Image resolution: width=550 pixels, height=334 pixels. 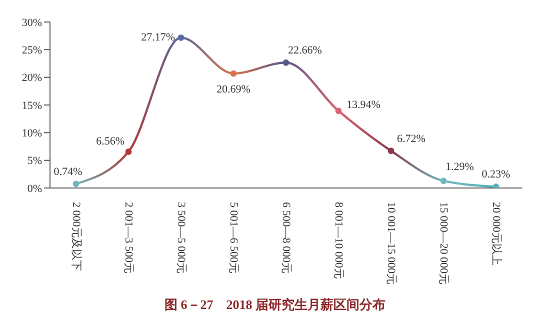 I want to click on x-tick-label: 20 000元以上, so click(x=496, y=234).